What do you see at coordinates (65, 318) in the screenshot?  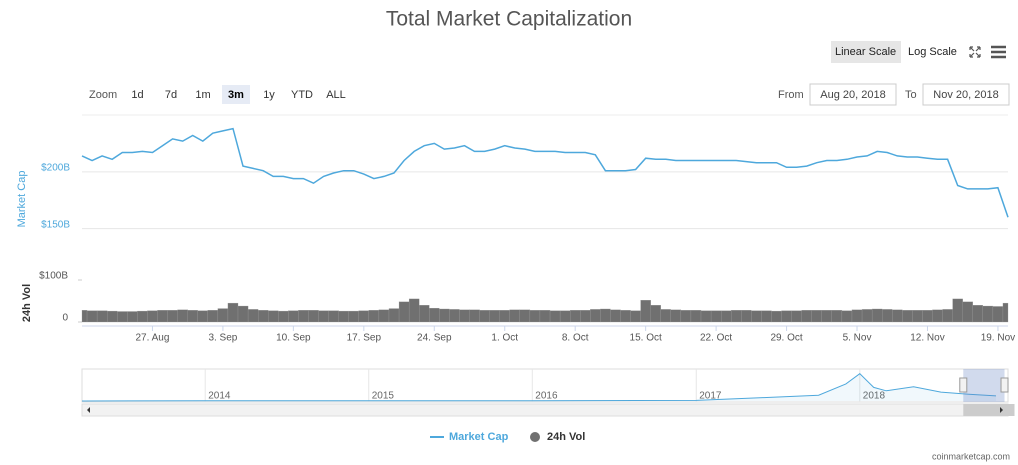 I see `y2-tick-label: 0` at bounding box center [65, 318].